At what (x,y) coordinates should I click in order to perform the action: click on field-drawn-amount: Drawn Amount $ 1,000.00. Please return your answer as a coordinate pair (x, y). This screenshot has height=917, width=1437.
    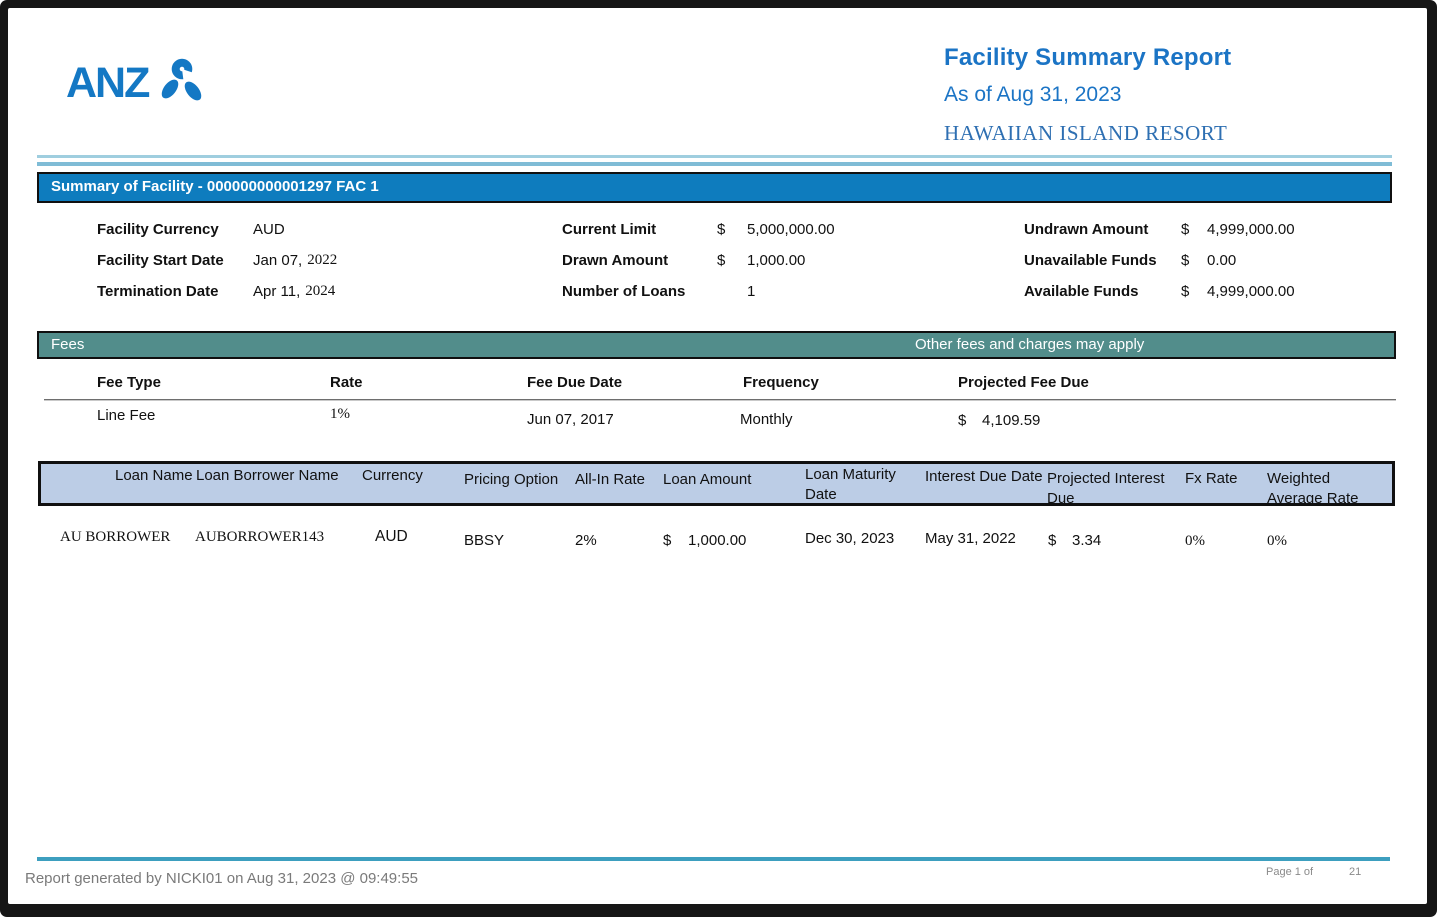
    Looking at the image, I should click on (698, 260).